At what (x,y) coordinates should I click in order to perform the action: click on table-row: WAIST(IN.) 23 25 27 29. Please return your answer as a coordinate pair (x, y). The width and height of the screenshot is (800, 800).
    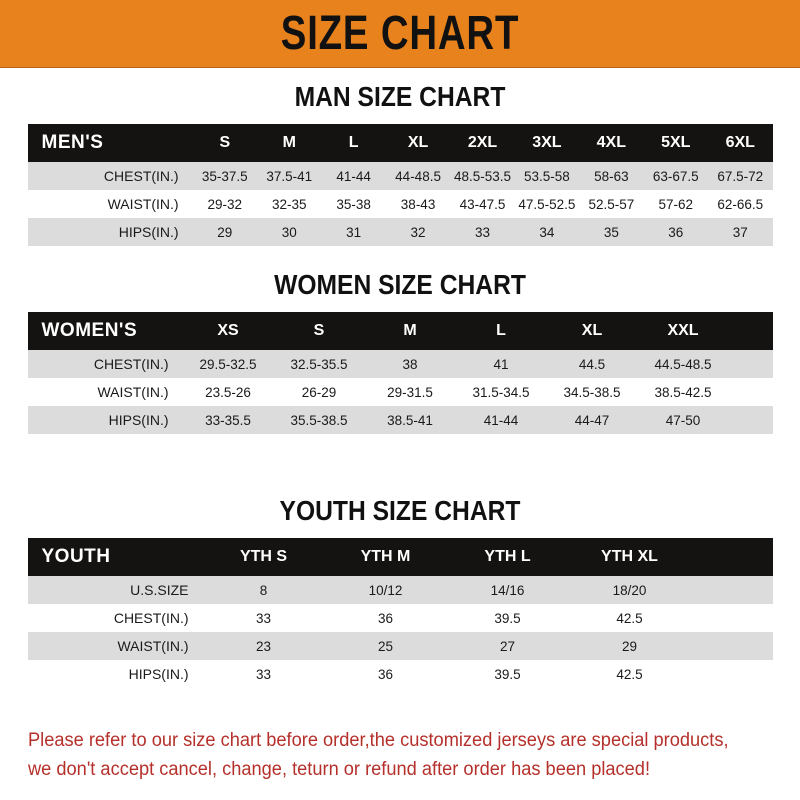
    Looking at the image, I should click on (400, 646).